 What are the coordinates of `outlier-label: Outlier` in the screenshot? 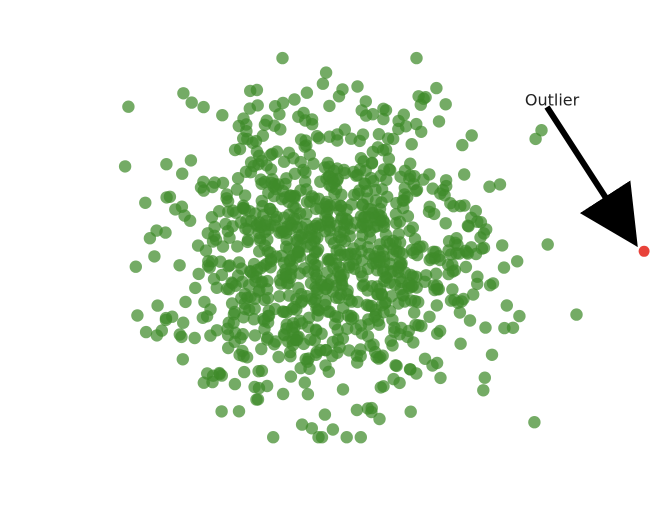 It's located at (552, 100).